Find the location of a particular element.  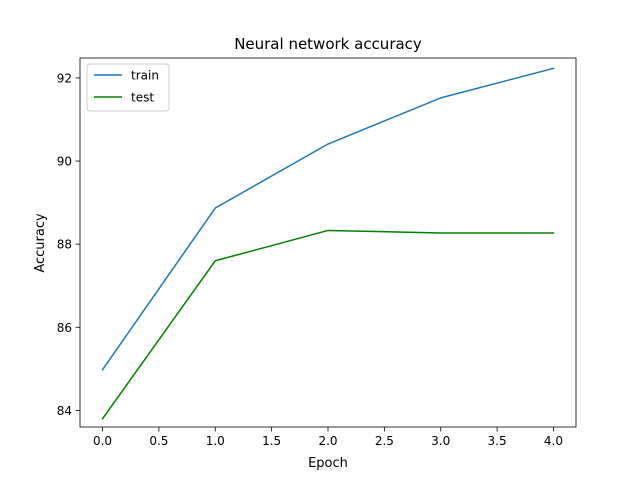

x-tick-label: 0.5 is located at coordinates (158, 441).